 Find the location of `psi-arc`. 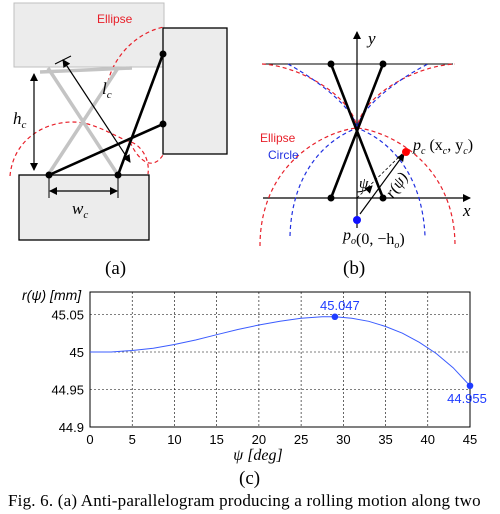

psi-arc is located at coordinates (364, 189).